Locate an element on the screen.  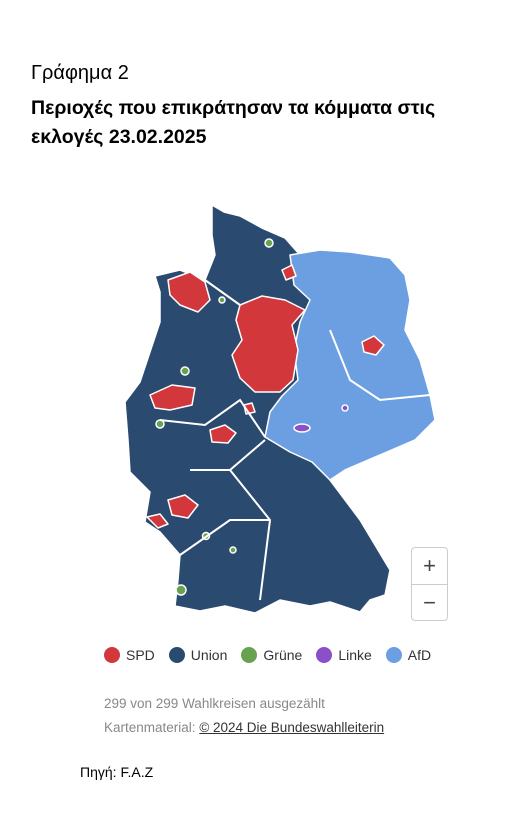
status-text: 299 von 299 Wahlkreisen ausgezählt is located at coordinates (214, 703).